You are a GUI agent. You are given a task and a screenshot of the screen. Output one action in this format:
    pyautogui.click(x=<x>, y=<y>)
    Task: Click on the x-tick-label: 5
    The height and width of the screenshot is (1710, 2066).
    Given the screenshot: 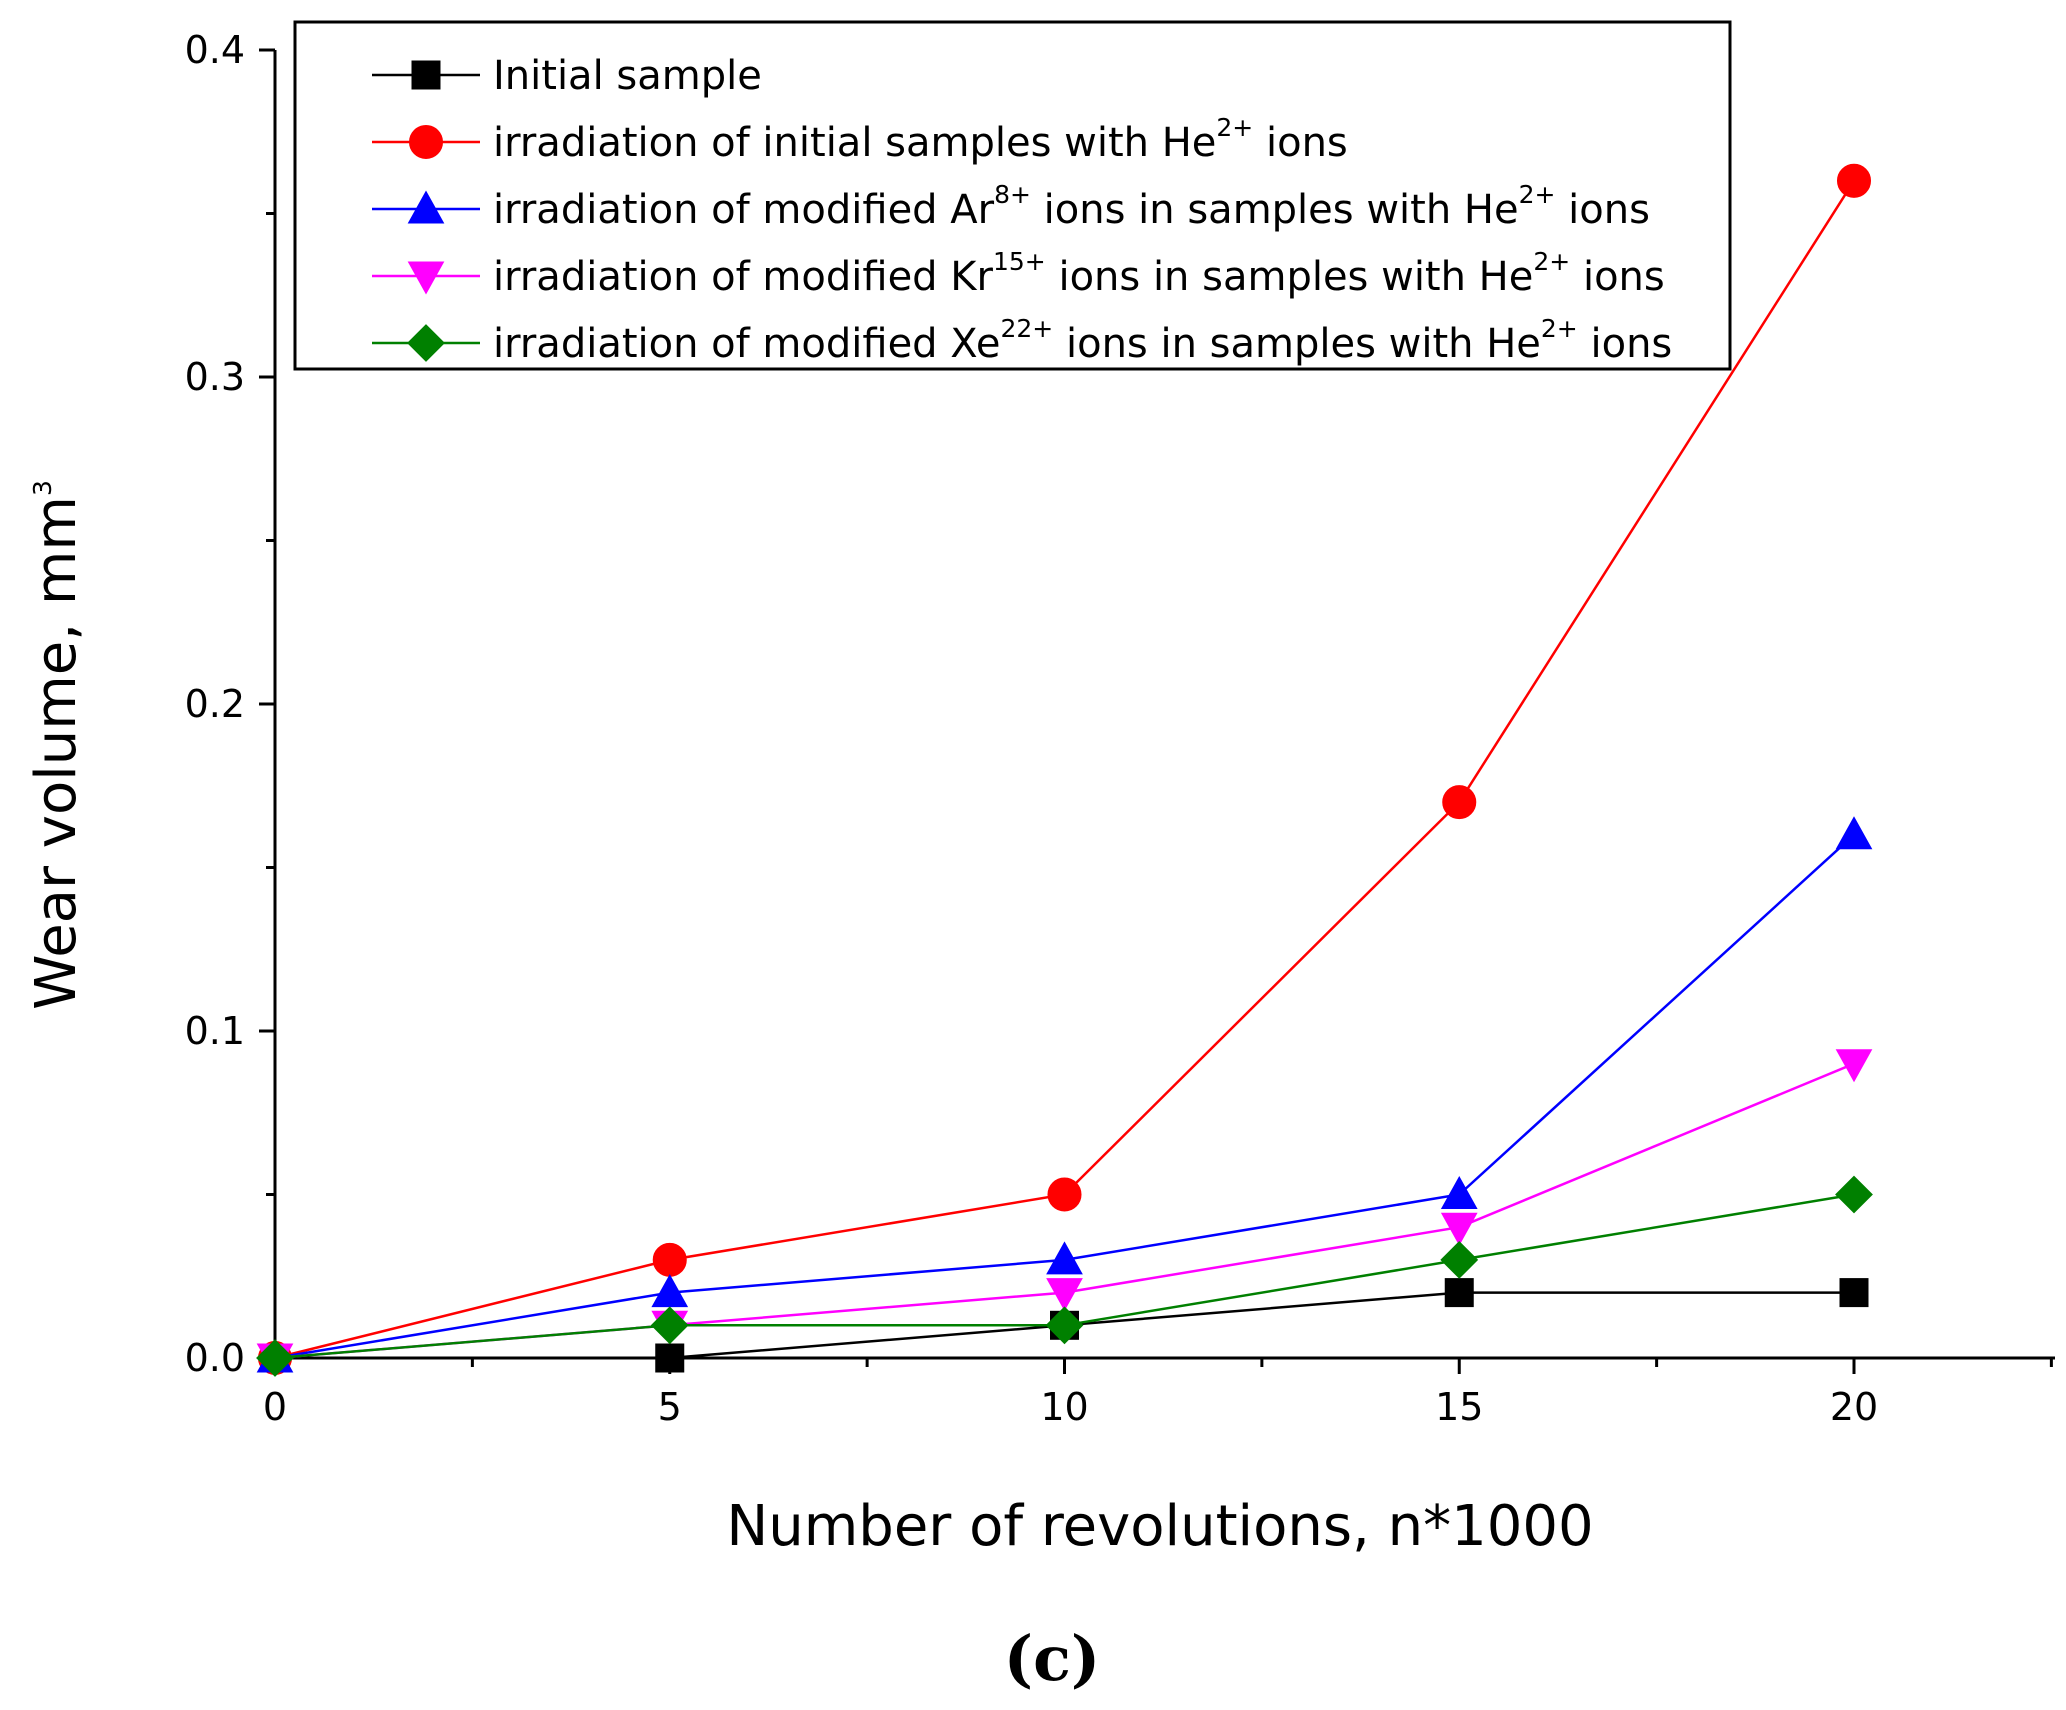 What is the action you would take?
    pyautogui.click(x=670, y=1407)
    